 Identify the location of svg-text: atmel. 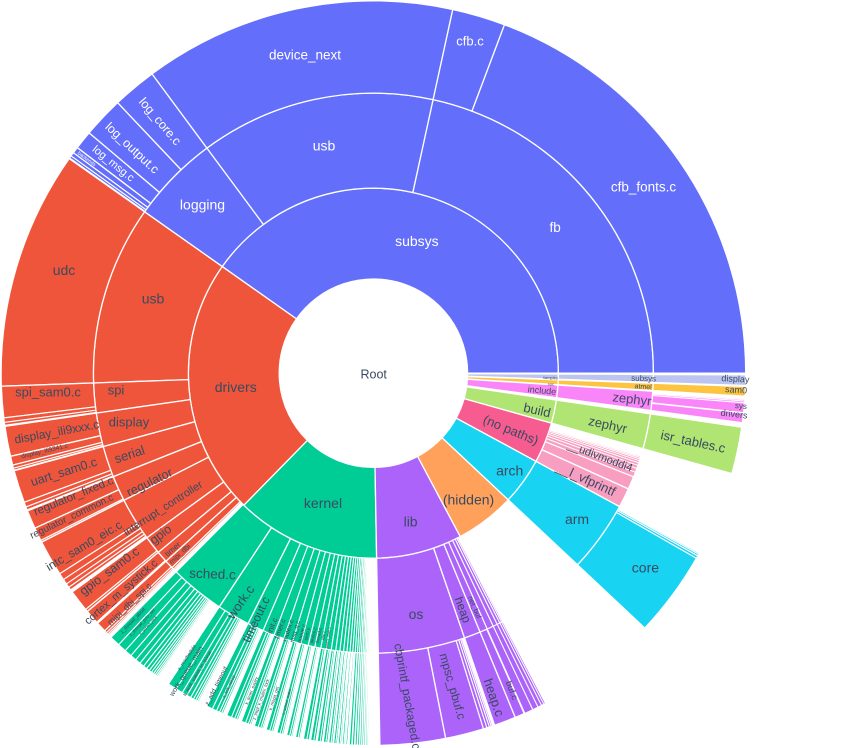
(643, 387).